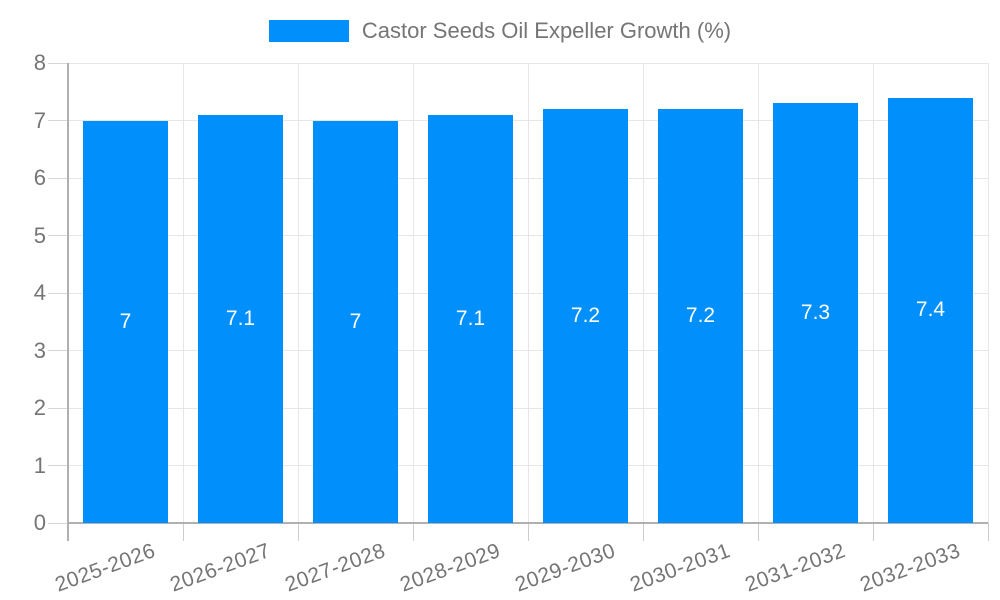  Describe the element at coordinates (39, 522) in the screenshot. I see `y-axis-tick-label: 0` at that location.